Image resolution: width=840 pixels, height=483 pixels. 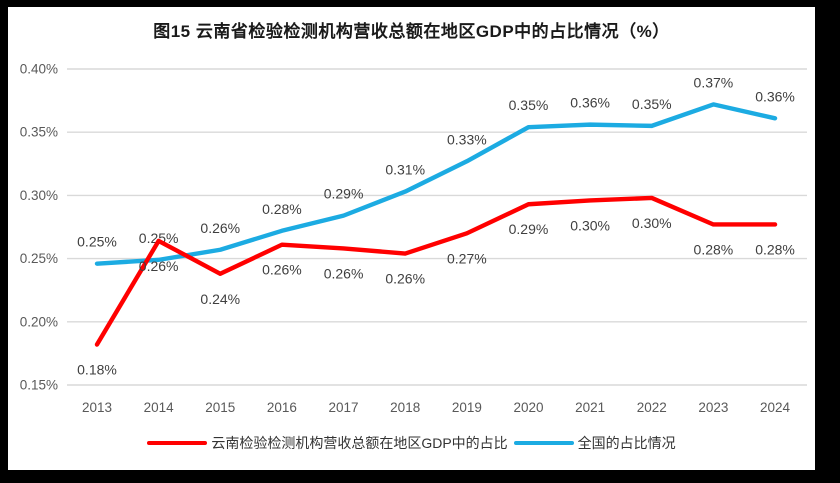 What do you see at coordinates (39, 132) in the screenshot?
I see `y-axis-tick-label: 0.35%` at bounding box center [39, 132].